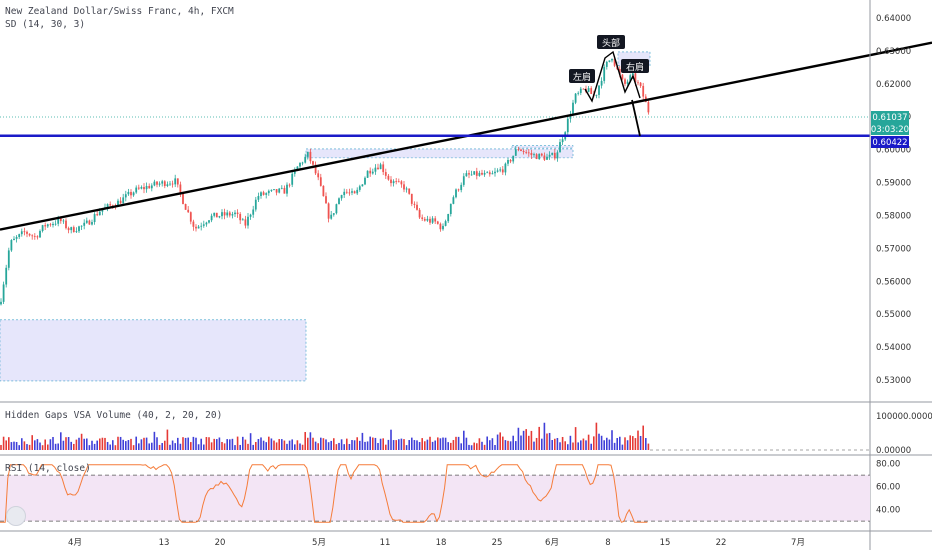  I want to click on countdown-text: 03:03:20, so click(890, 130).